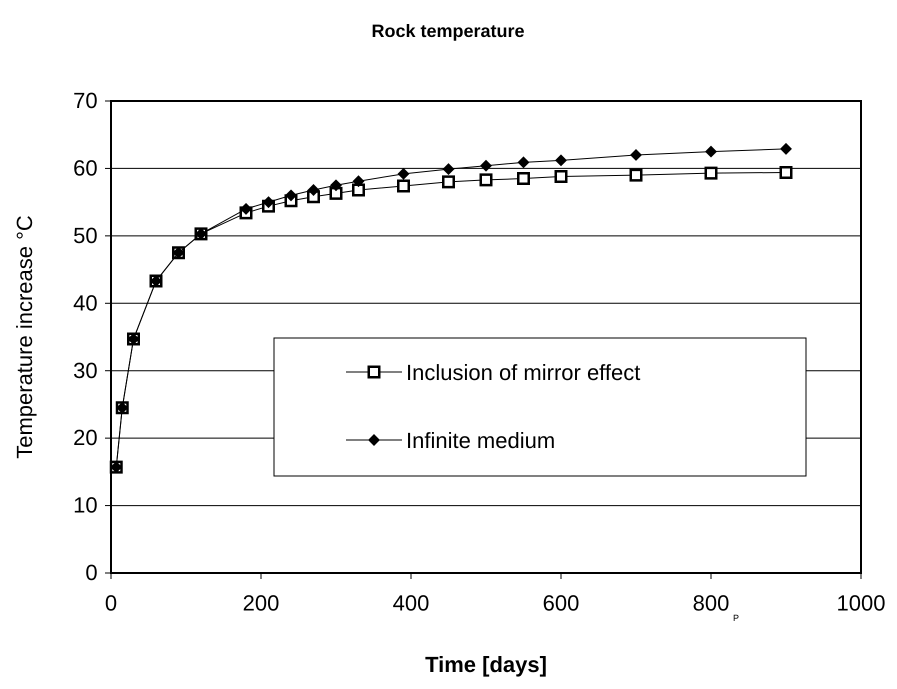 This screenshot has width=897, height=689. What do you see at coordinates (85, 303) in the screenshot?
I see `y-tick-label: 40` at bounding box center [85, 303].